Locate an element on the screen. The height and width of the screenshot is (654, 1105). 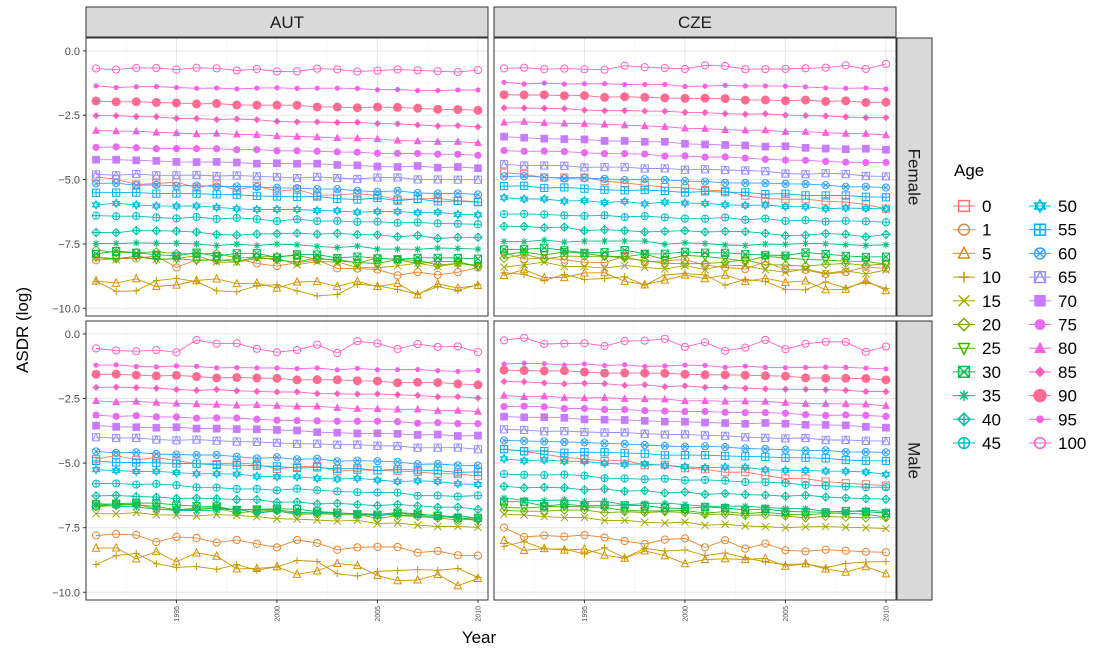
legend-key-symbol is located at coordinates (1040, 372).